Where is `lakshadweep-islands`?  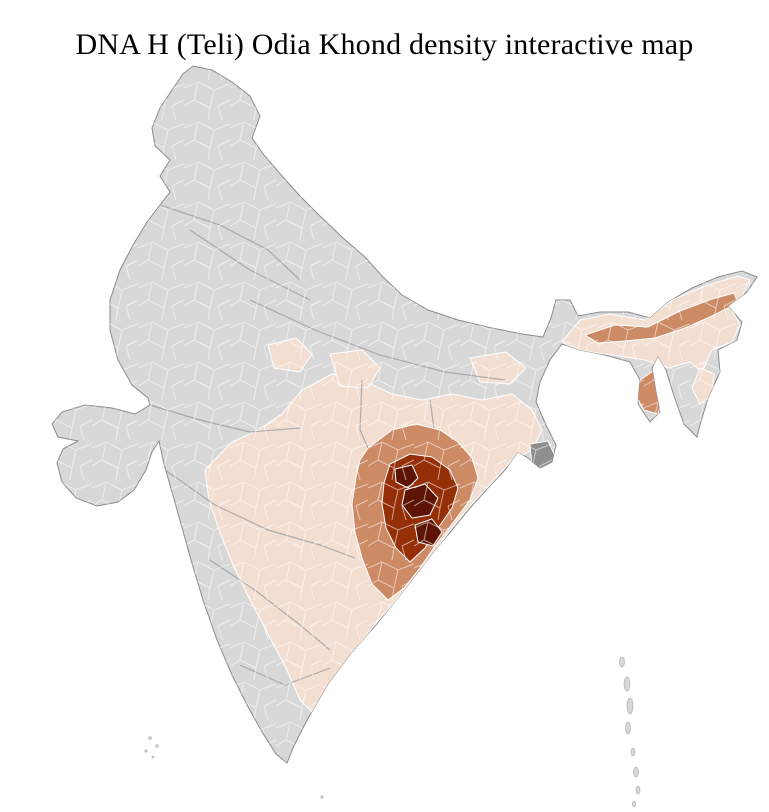
lakshadweep-islands is located at coordinates (234, 767).